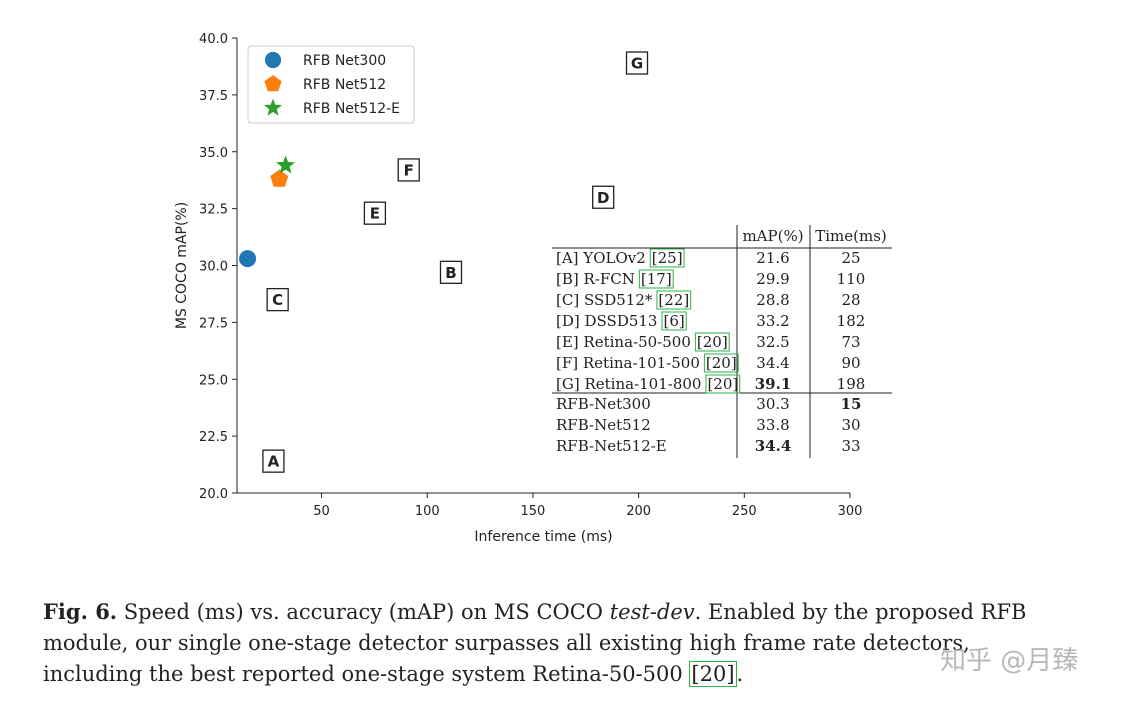  Describe the element at coordinates (652, 612) in the screenshot. I see `caption-italic: test-dev` at that location.